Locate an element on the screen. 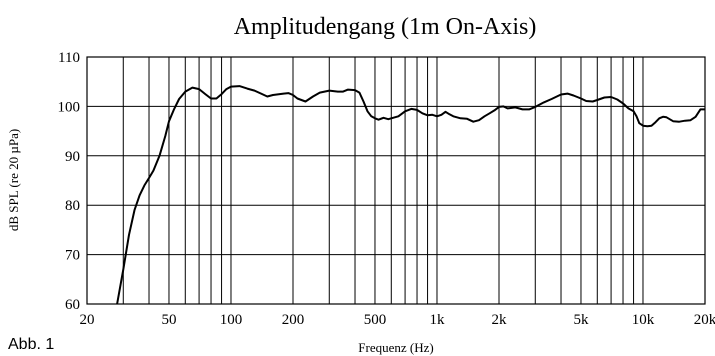 Image resolution: width=715 pixels, height=356 pixels. x-tick-label: 100 is located at coordinates (231, 320).